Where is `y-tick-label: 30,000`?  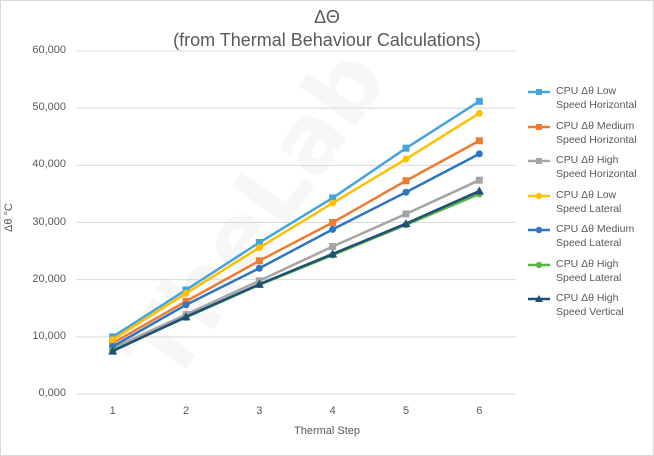 y-tick-label: 30,000 is located at coordinates (49, 221).